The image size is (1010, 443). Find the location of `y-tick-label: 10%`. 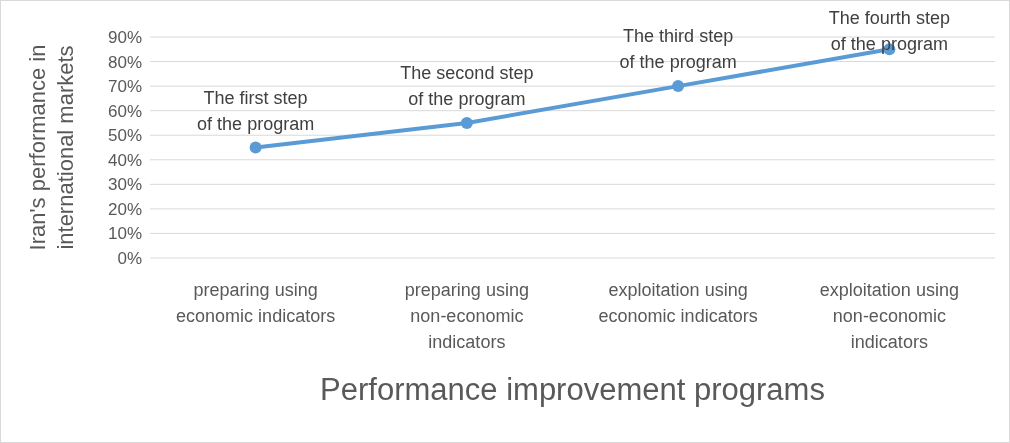

y-tick-label: 10% is located at coordinates (124, 234).